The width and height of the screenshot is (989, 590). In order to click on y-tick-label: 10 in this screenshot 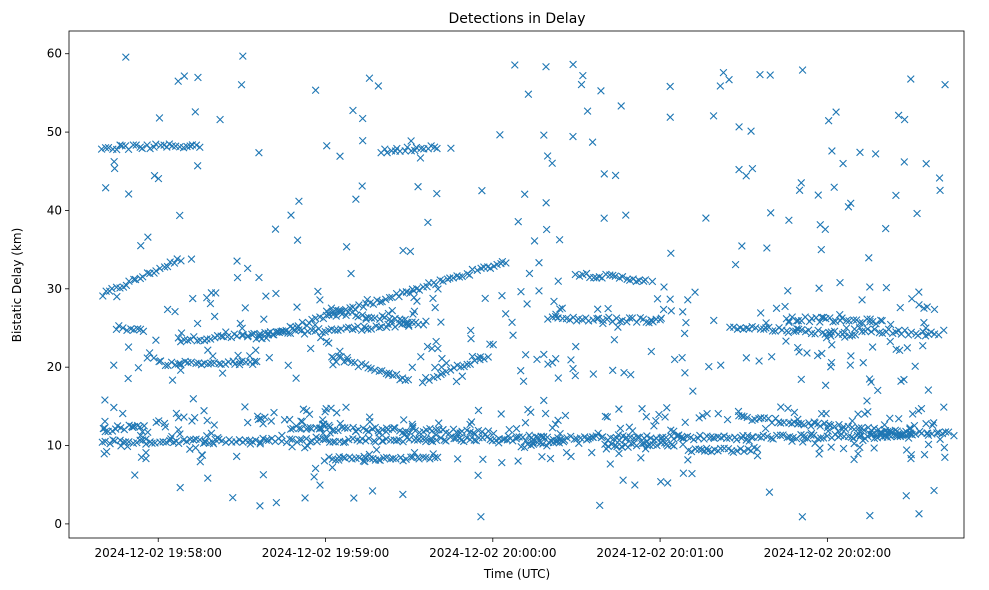, I will do `click(54, 446)`.